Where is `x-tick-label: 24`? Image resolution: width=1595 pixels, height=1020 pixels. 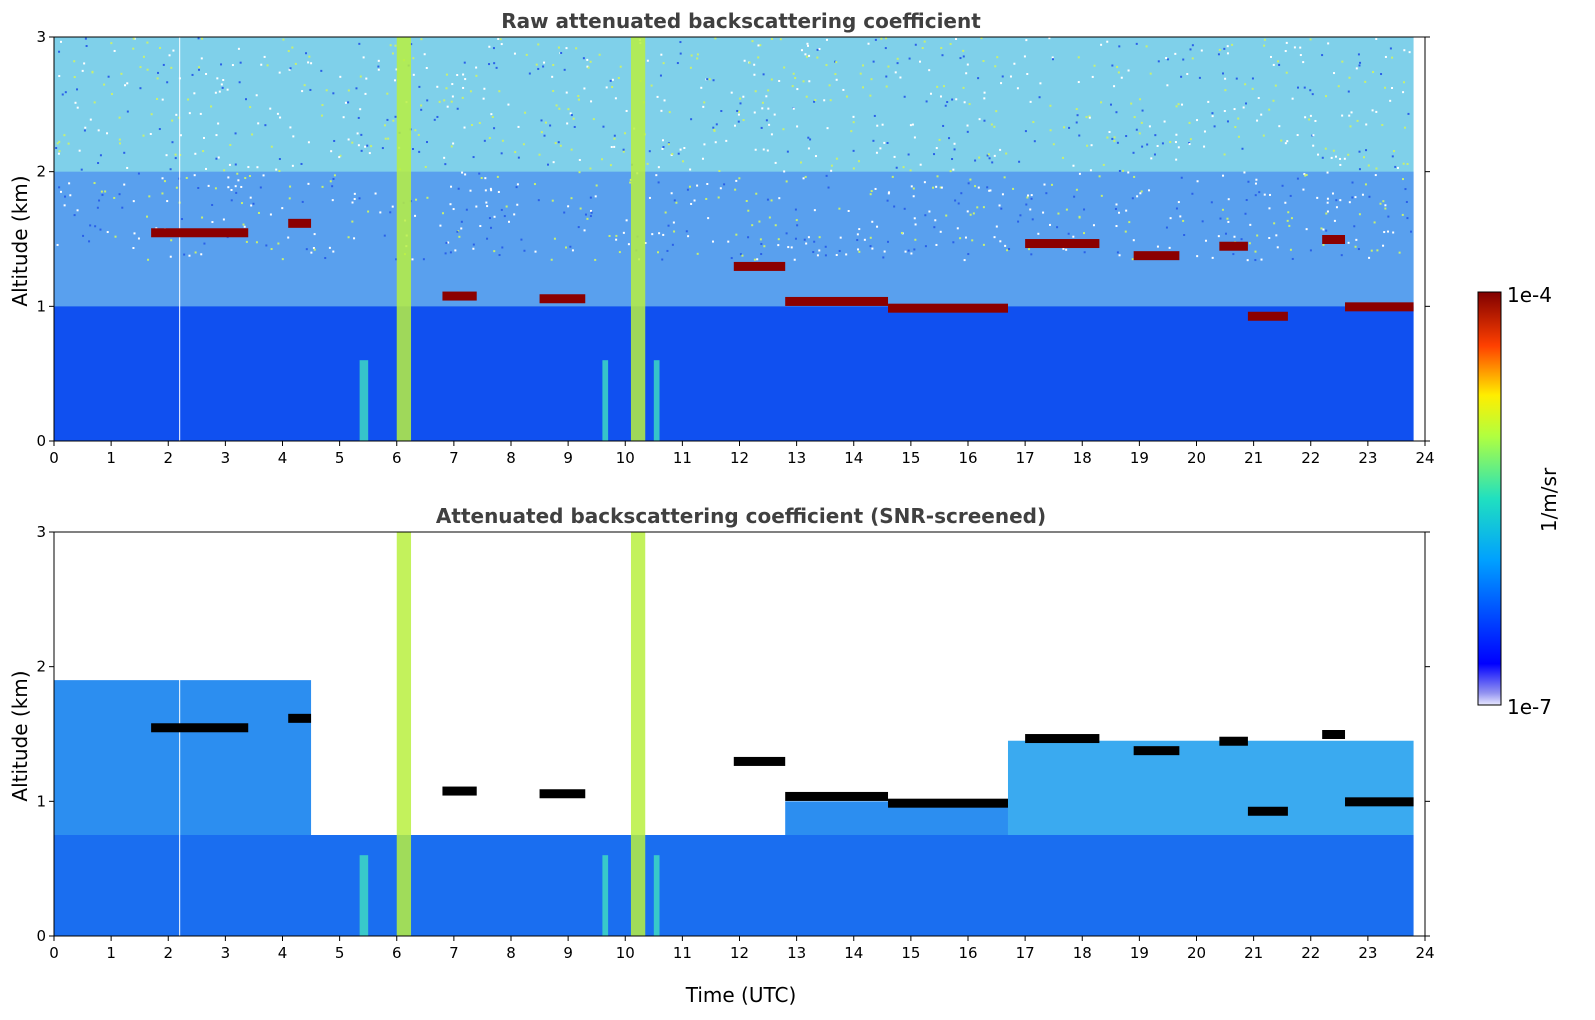 x-tick-label: 24 is located at coordinates (1424, 458).